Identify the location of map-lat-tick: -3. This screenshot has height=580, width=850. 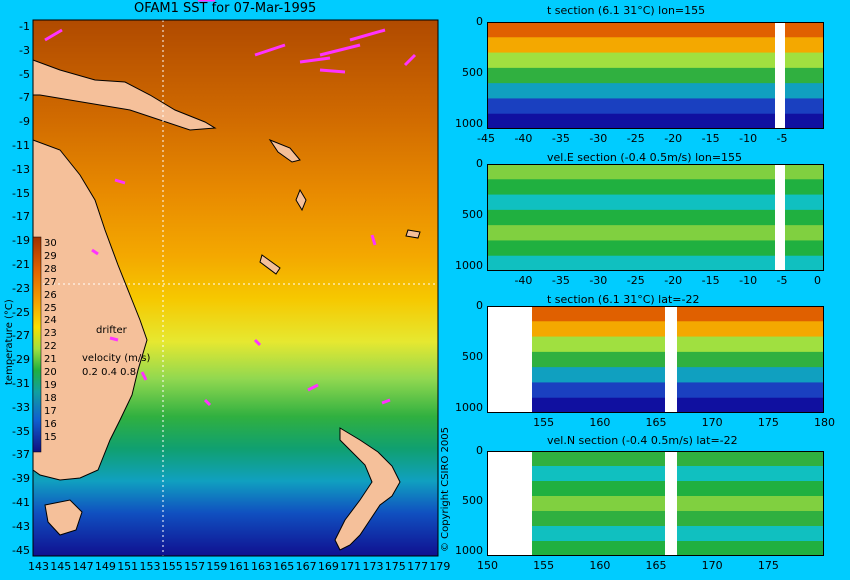
(24, 50).